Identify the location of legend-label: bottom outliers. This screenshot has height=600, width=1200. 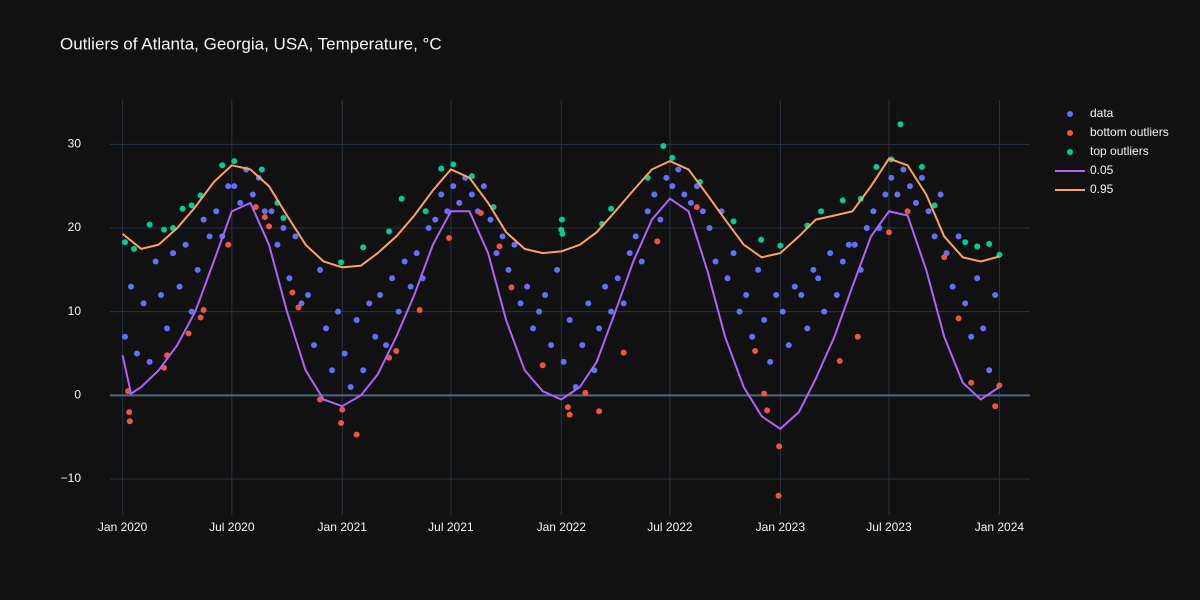
(1129, 132).